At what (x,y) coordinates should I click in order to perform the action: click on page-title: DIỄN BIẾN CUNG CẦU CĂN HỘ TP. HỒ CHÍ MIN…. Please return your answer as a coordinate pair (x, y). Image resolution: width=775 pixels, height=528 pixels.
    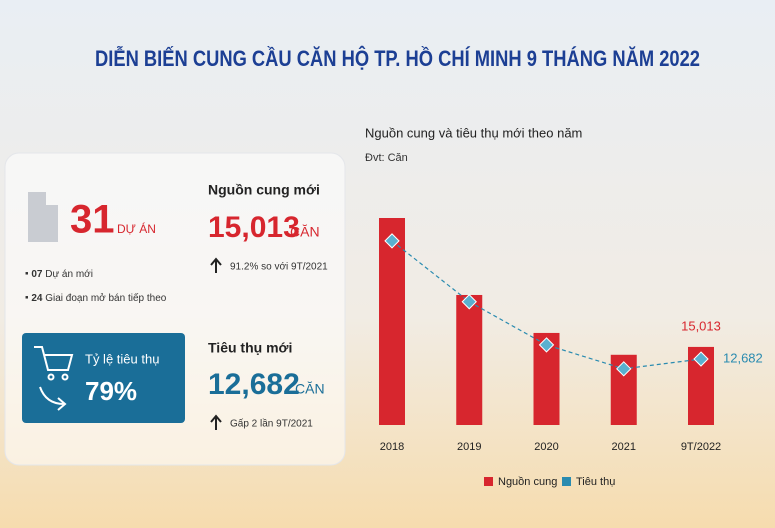
    Looking at the image, I should click on (397, 58).